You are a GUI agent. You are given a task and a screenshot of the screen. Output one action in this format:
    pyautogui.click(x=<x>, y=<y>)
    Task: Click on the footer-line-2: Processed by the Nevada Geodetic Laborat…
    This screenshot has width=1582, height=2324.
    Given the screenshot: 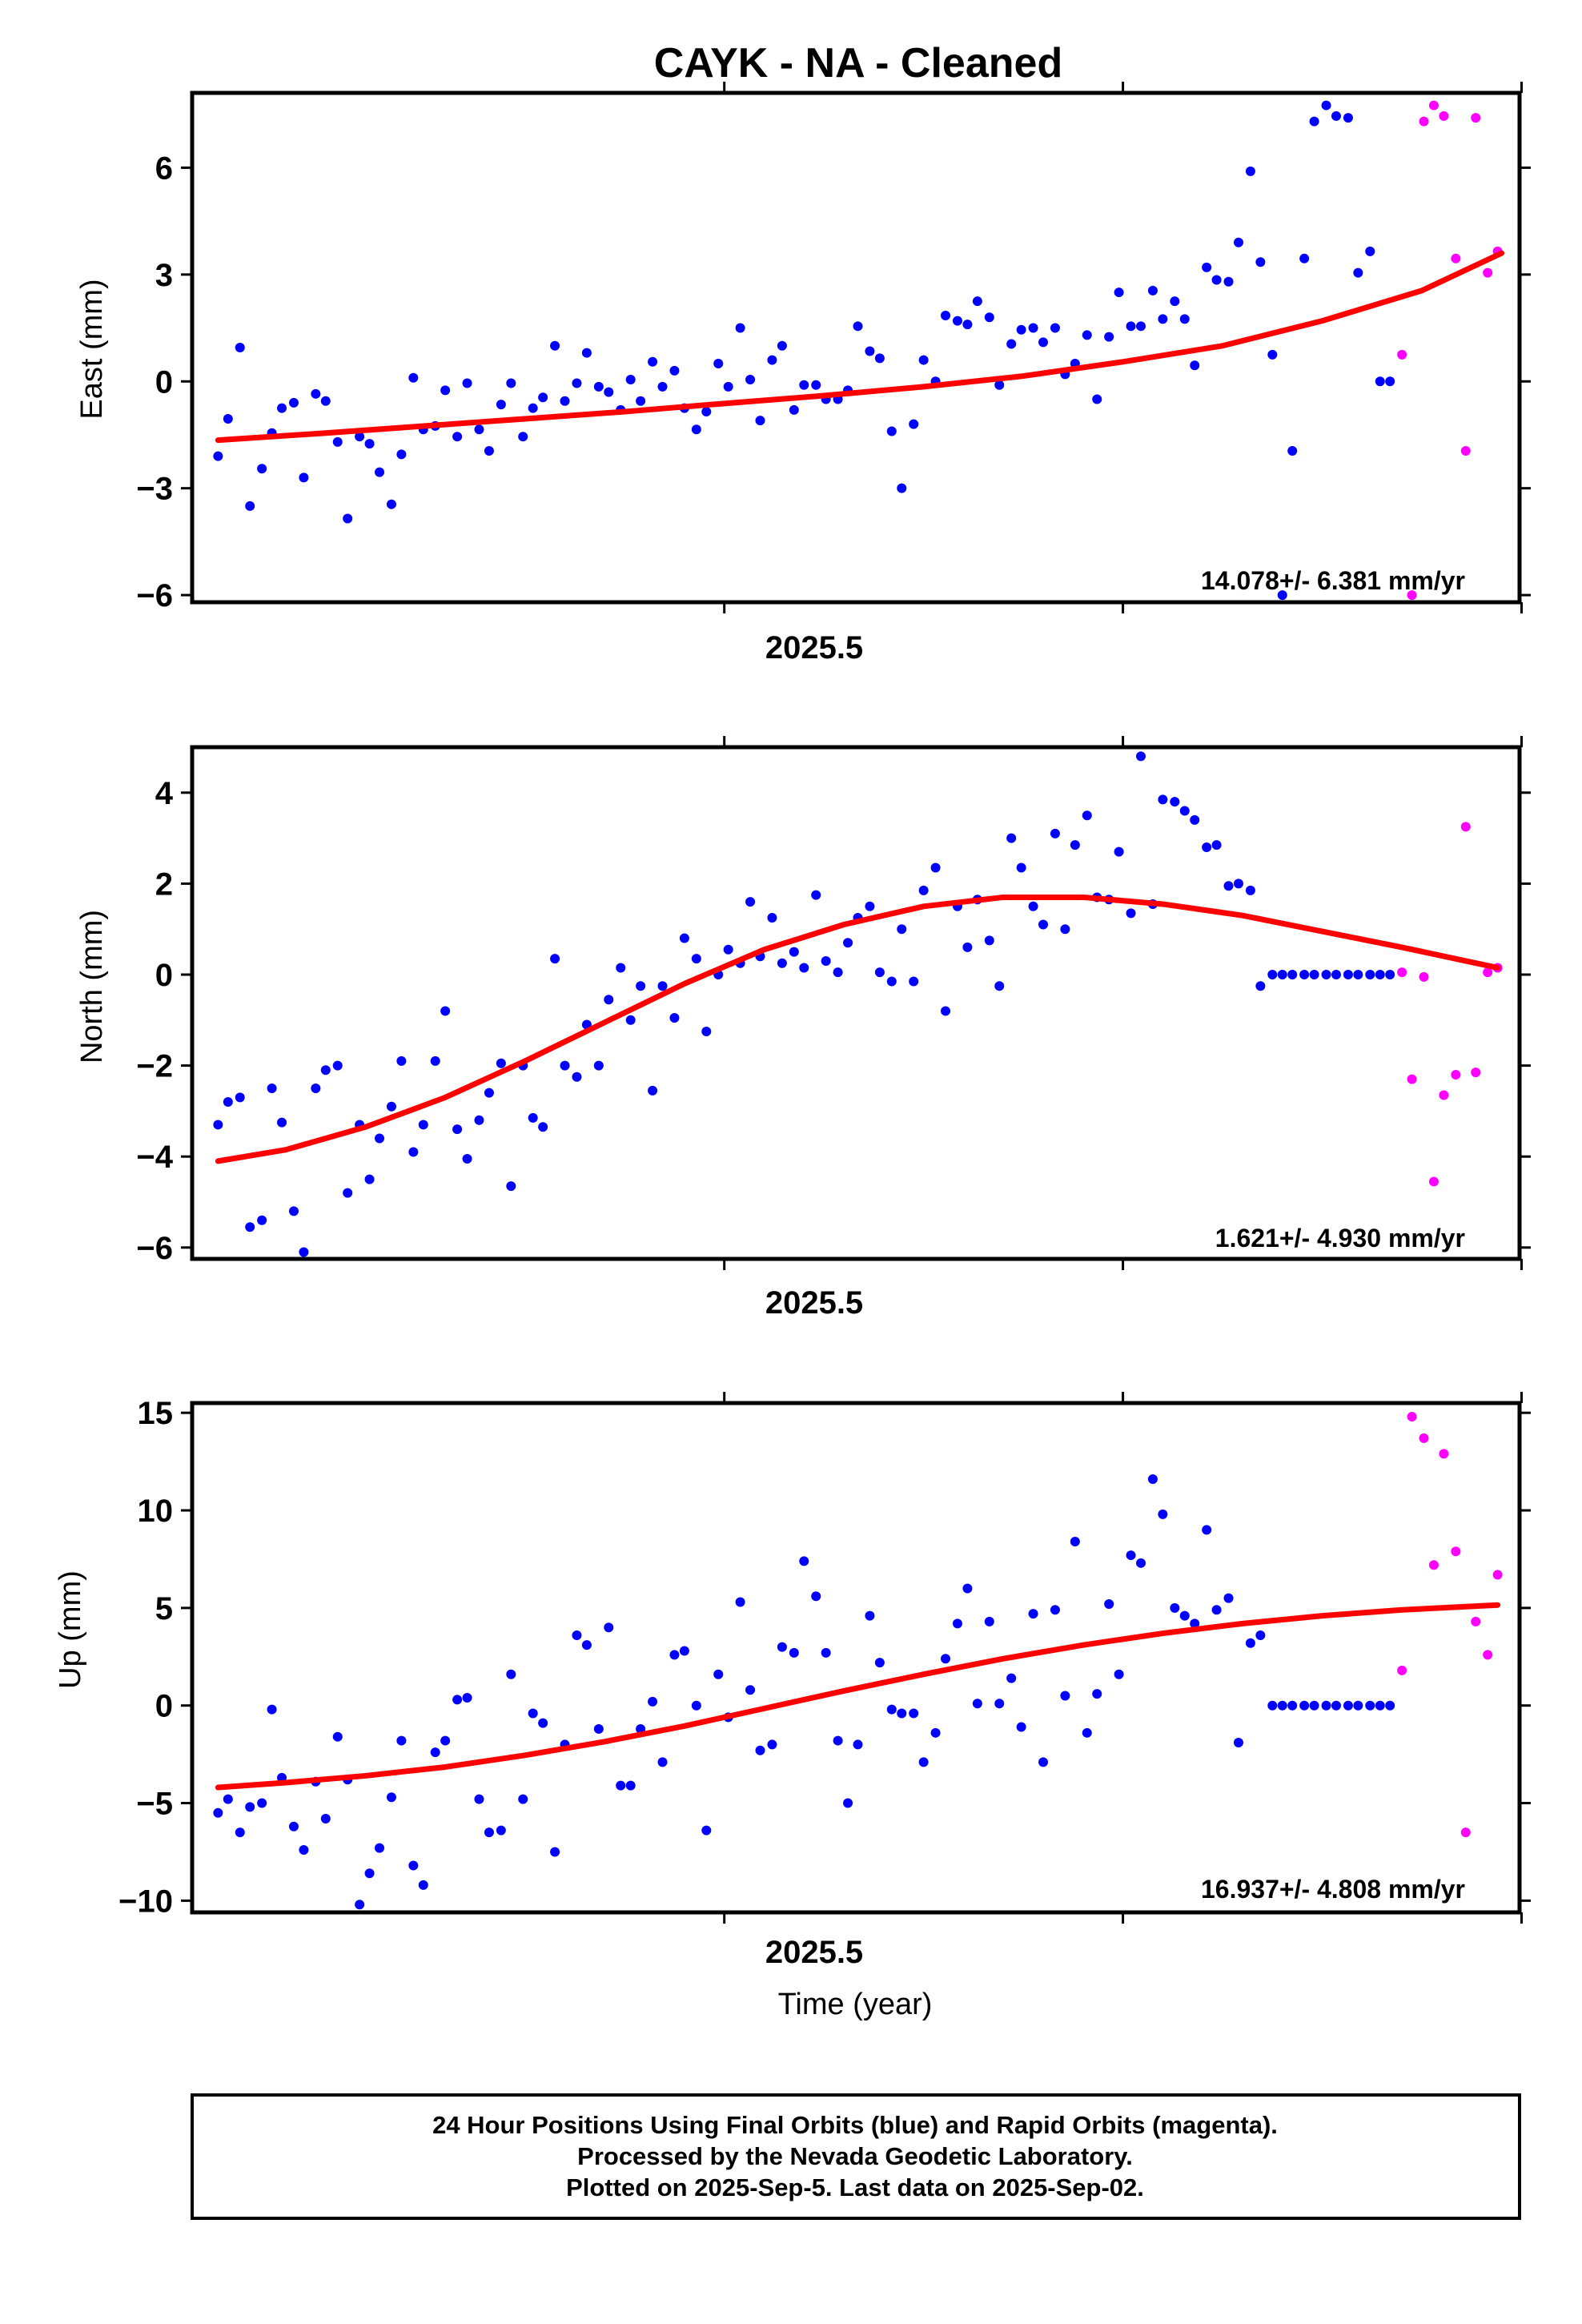 What is the action you would take?
    pyautogui.click(x=855, y=2156)
    